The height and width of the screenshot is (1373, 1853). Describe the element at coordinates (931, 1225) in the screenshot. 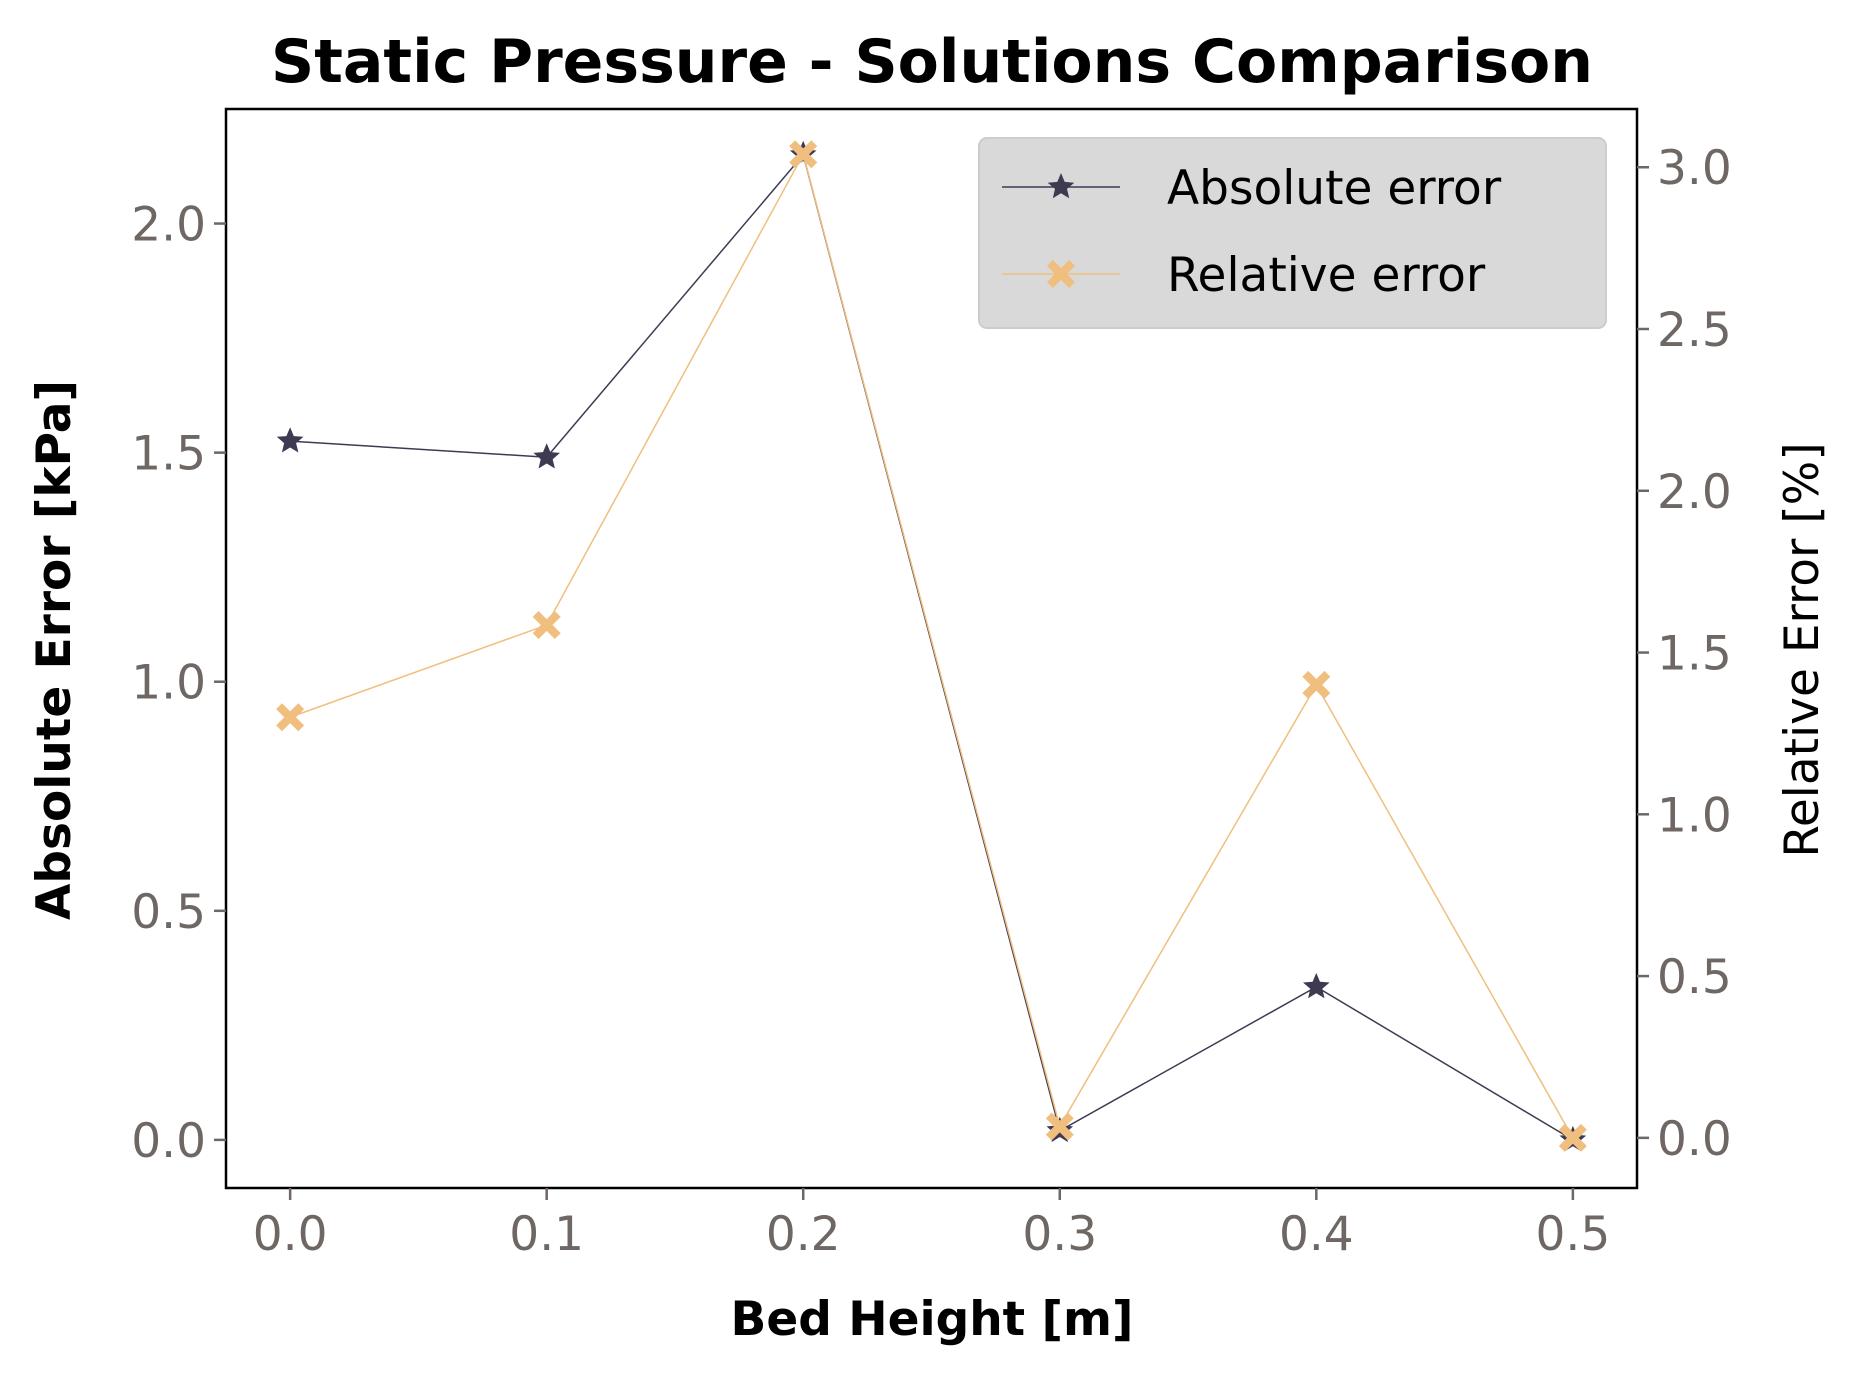

I see `x-axis: 0.0 0.1 0.2 0.3 0.4 0.5` at that location.